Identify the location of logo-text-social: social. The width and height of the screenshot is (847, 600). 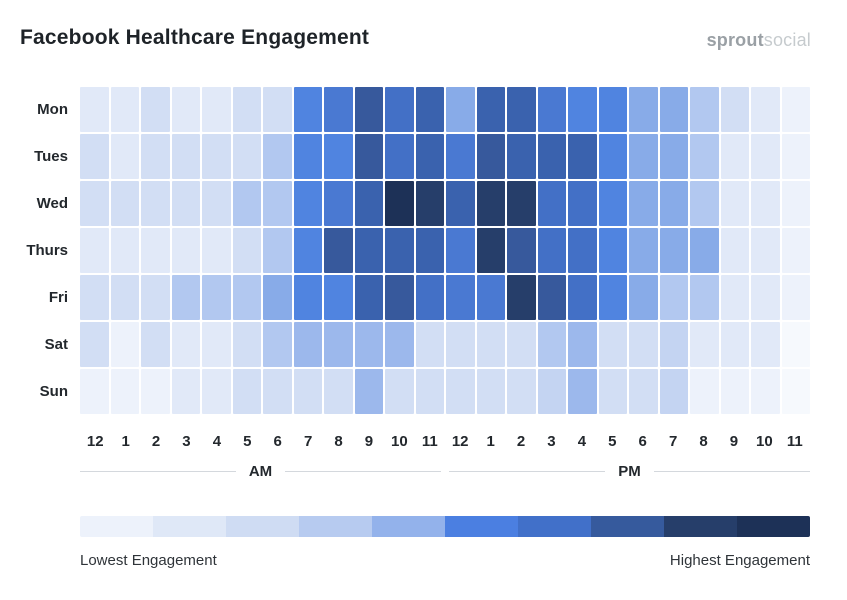
(787, 40).